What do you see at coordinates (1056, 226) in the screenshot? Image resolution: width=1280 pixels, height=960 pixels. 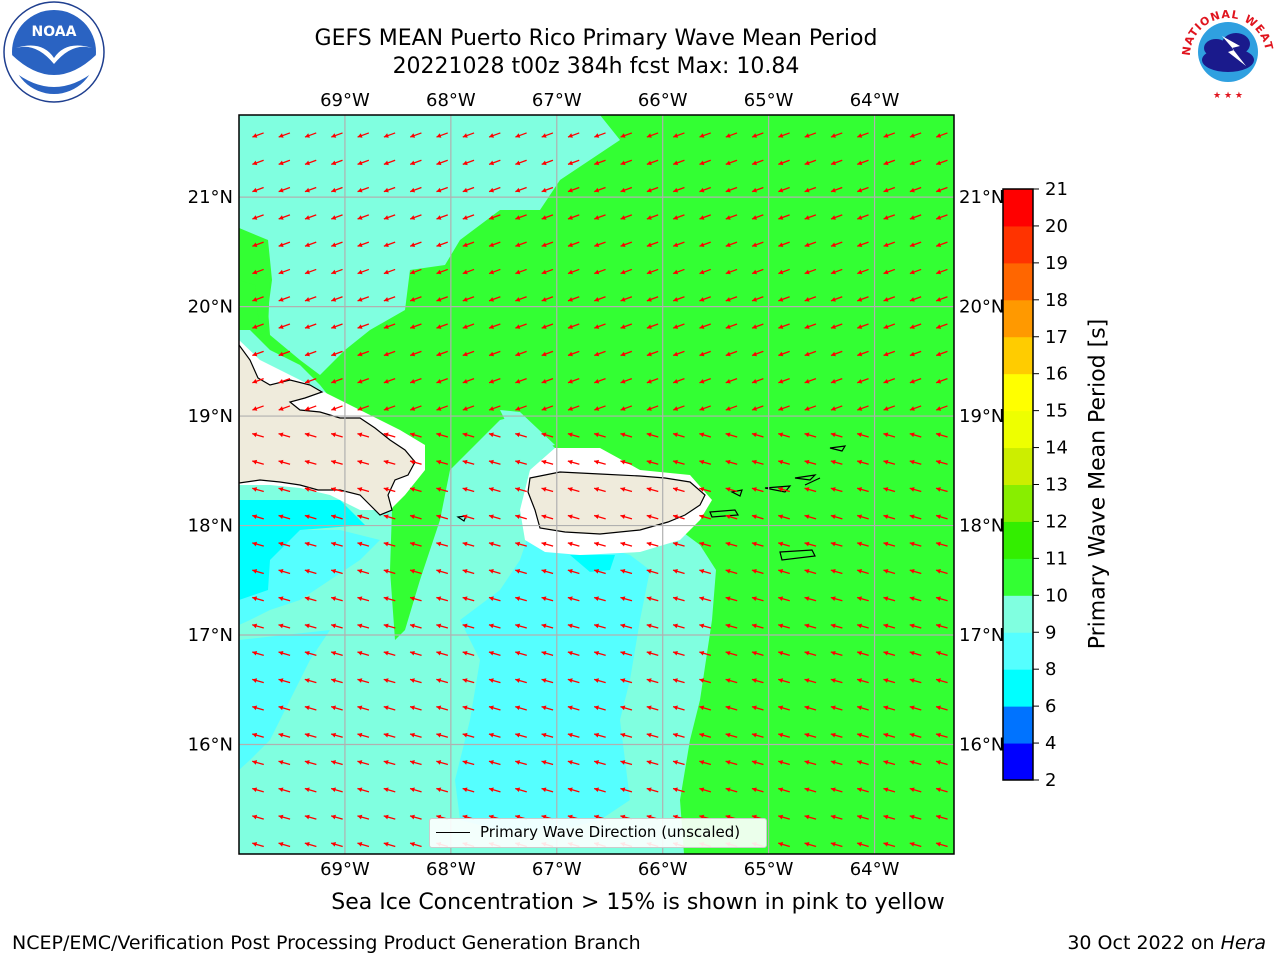 I see `colorbar-tick-label: 20` at bounding box center [1056, 226].